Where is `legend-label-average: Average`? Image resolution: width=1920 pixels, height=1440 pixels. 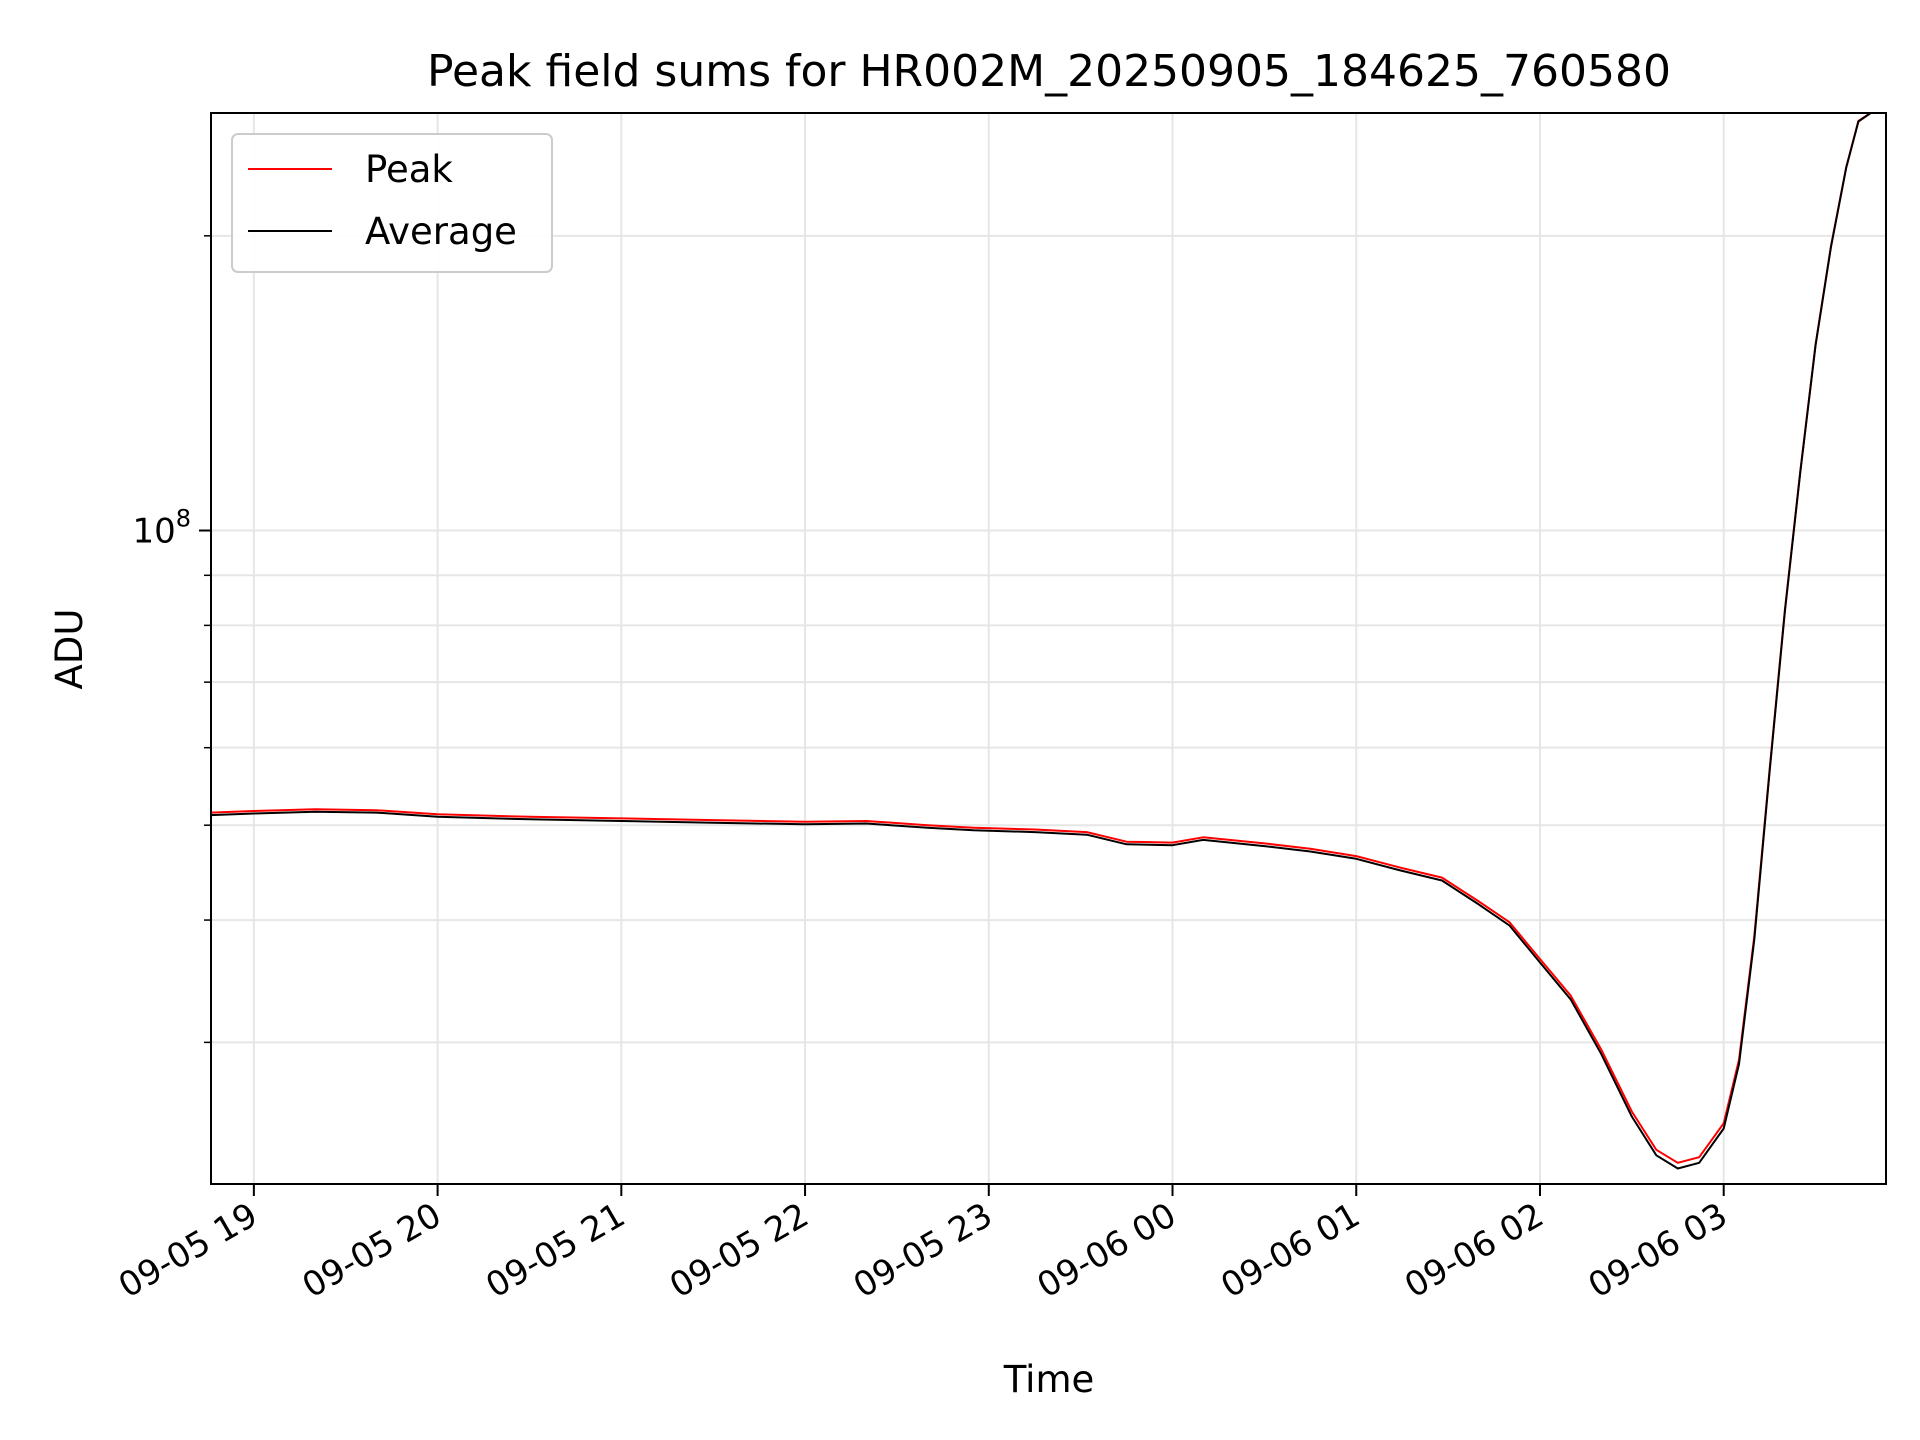 legend-label-average: Average is located at coordinates (441, 231).